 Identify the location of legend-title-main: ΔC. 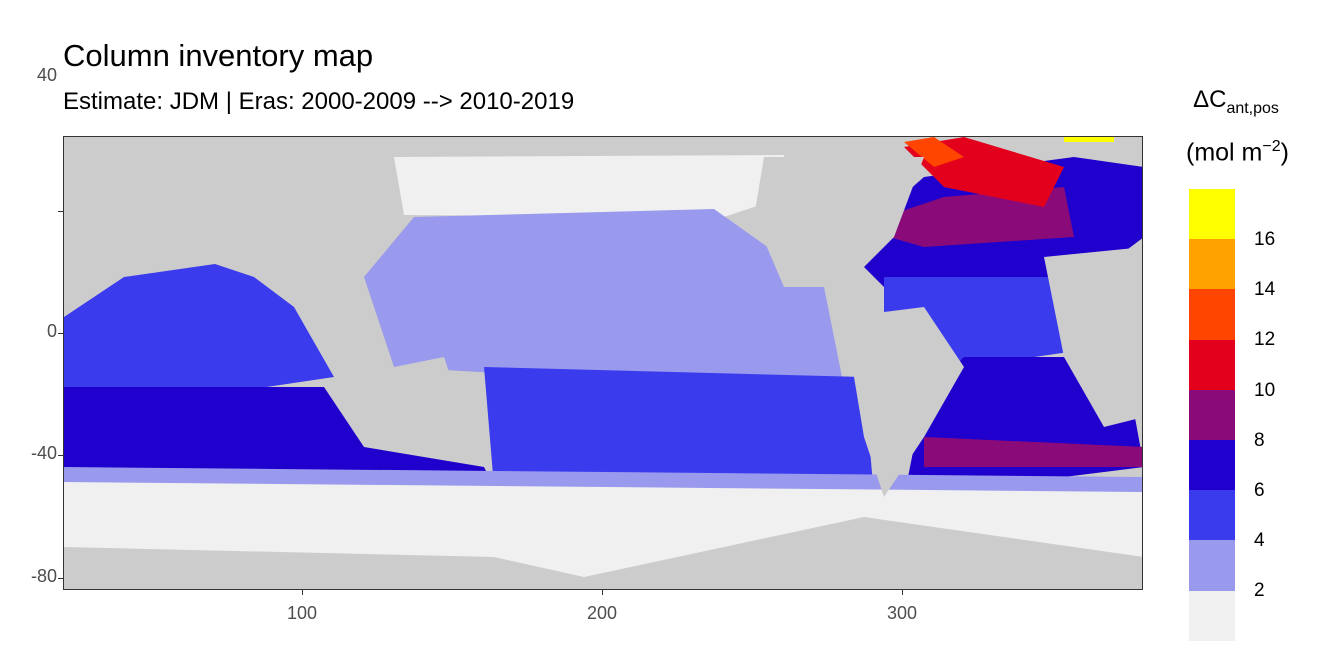
(1210, 99).